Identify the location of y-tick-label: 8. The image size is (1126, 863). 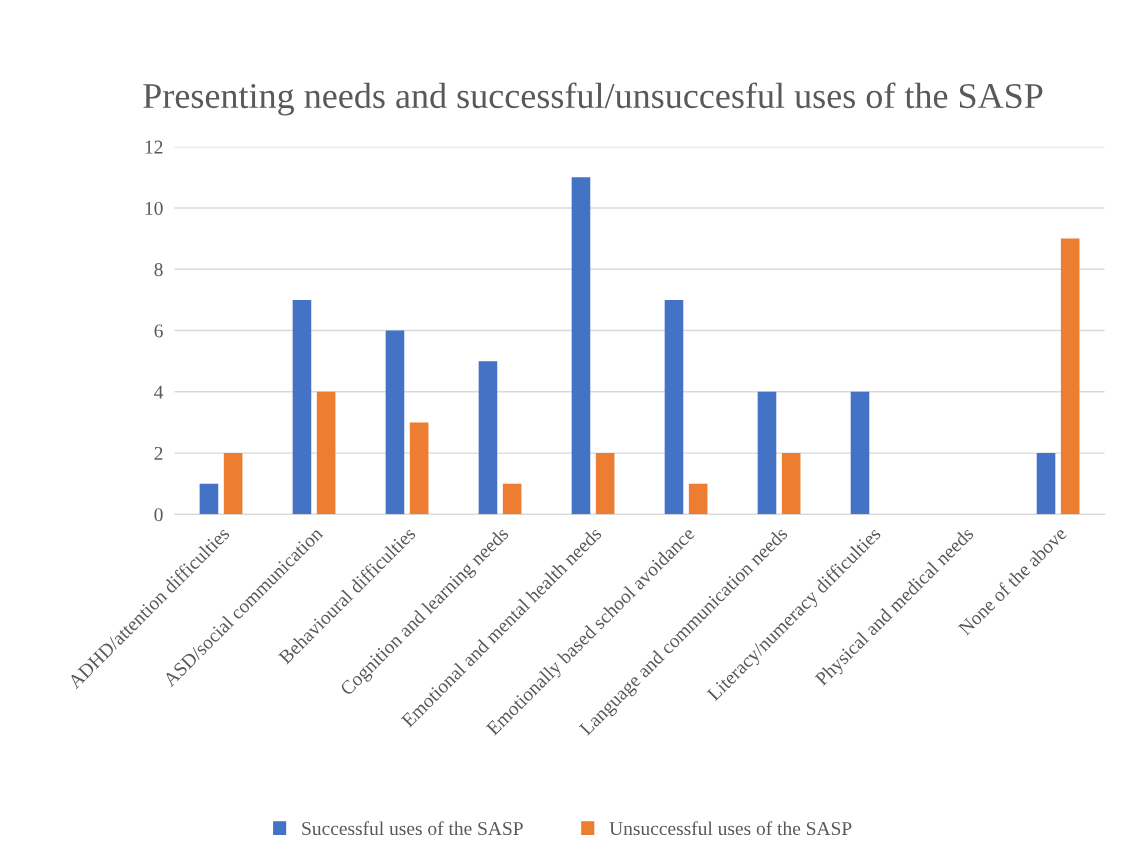
(158, 270).